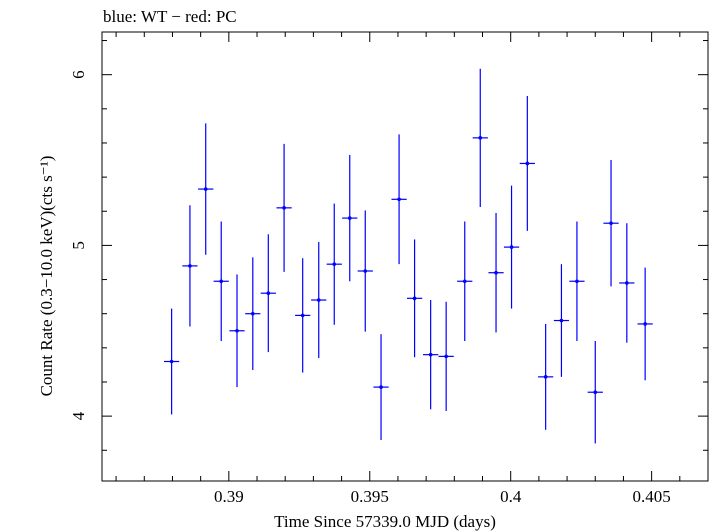 Image resolution: width=709 pixels, height=532 pixels. I want to click on y-tick-label: 5, so click(78, 245).